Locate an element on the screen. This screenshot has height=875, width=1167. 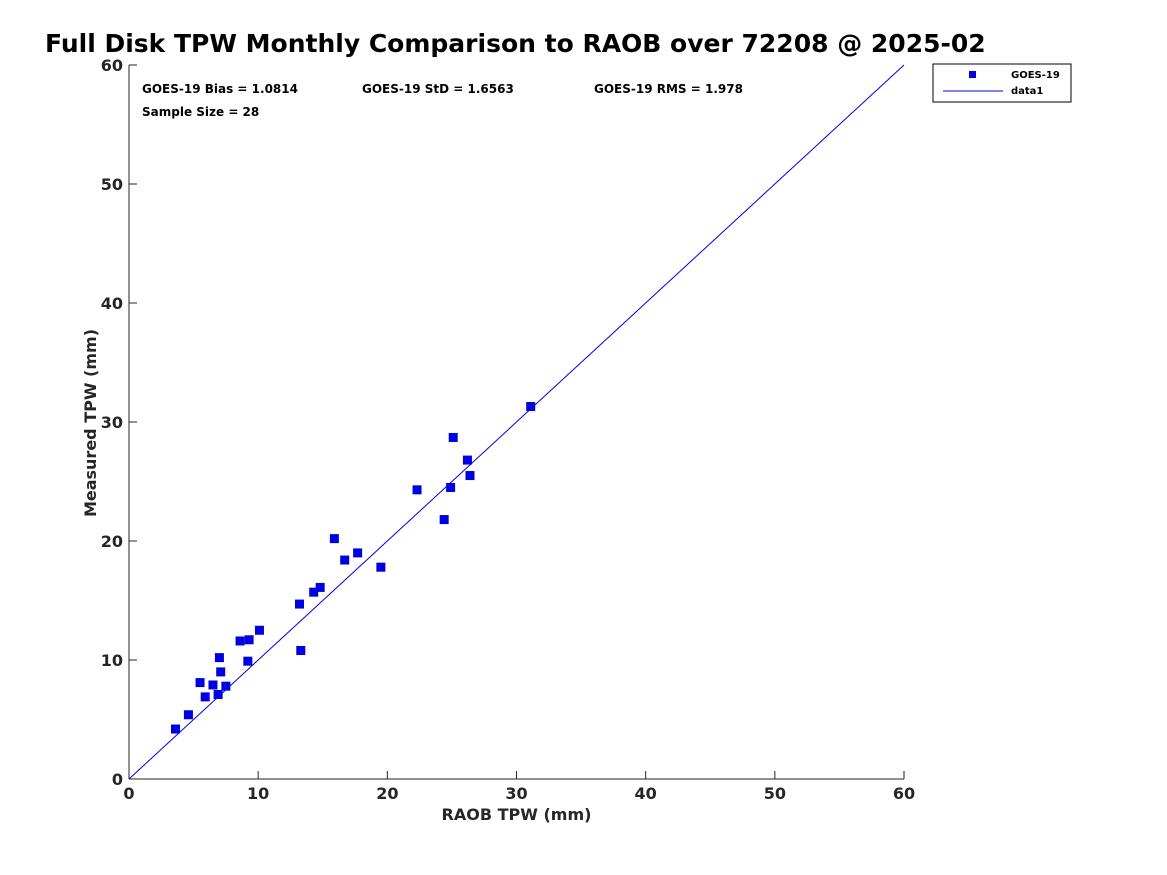
stat-sample-size: Sample Size = 28 is located at coordinates (200, 112).